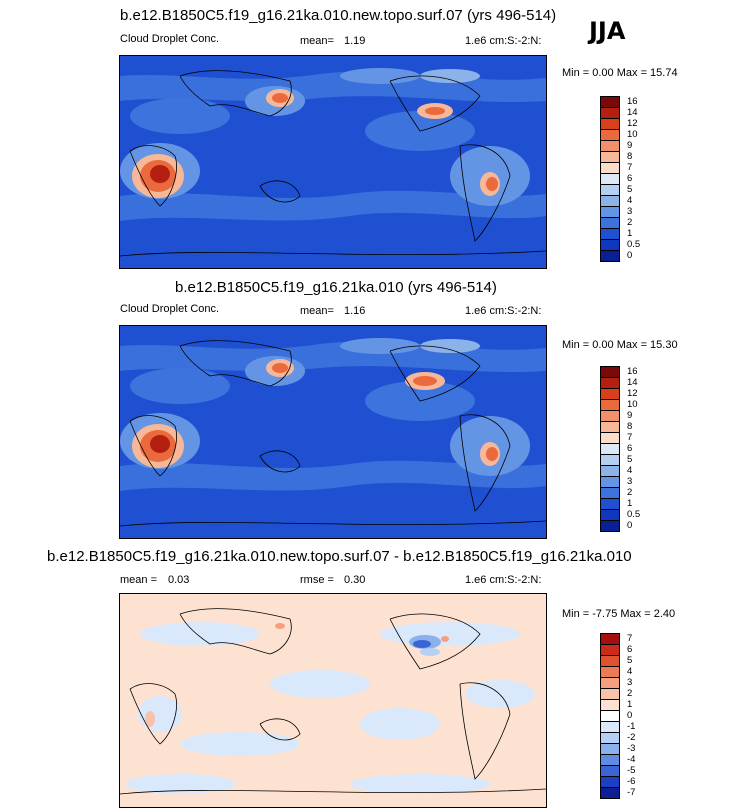 This screenshot has width=733, height=812. I want to click on colorbar-label: -1, so click(631, 726).